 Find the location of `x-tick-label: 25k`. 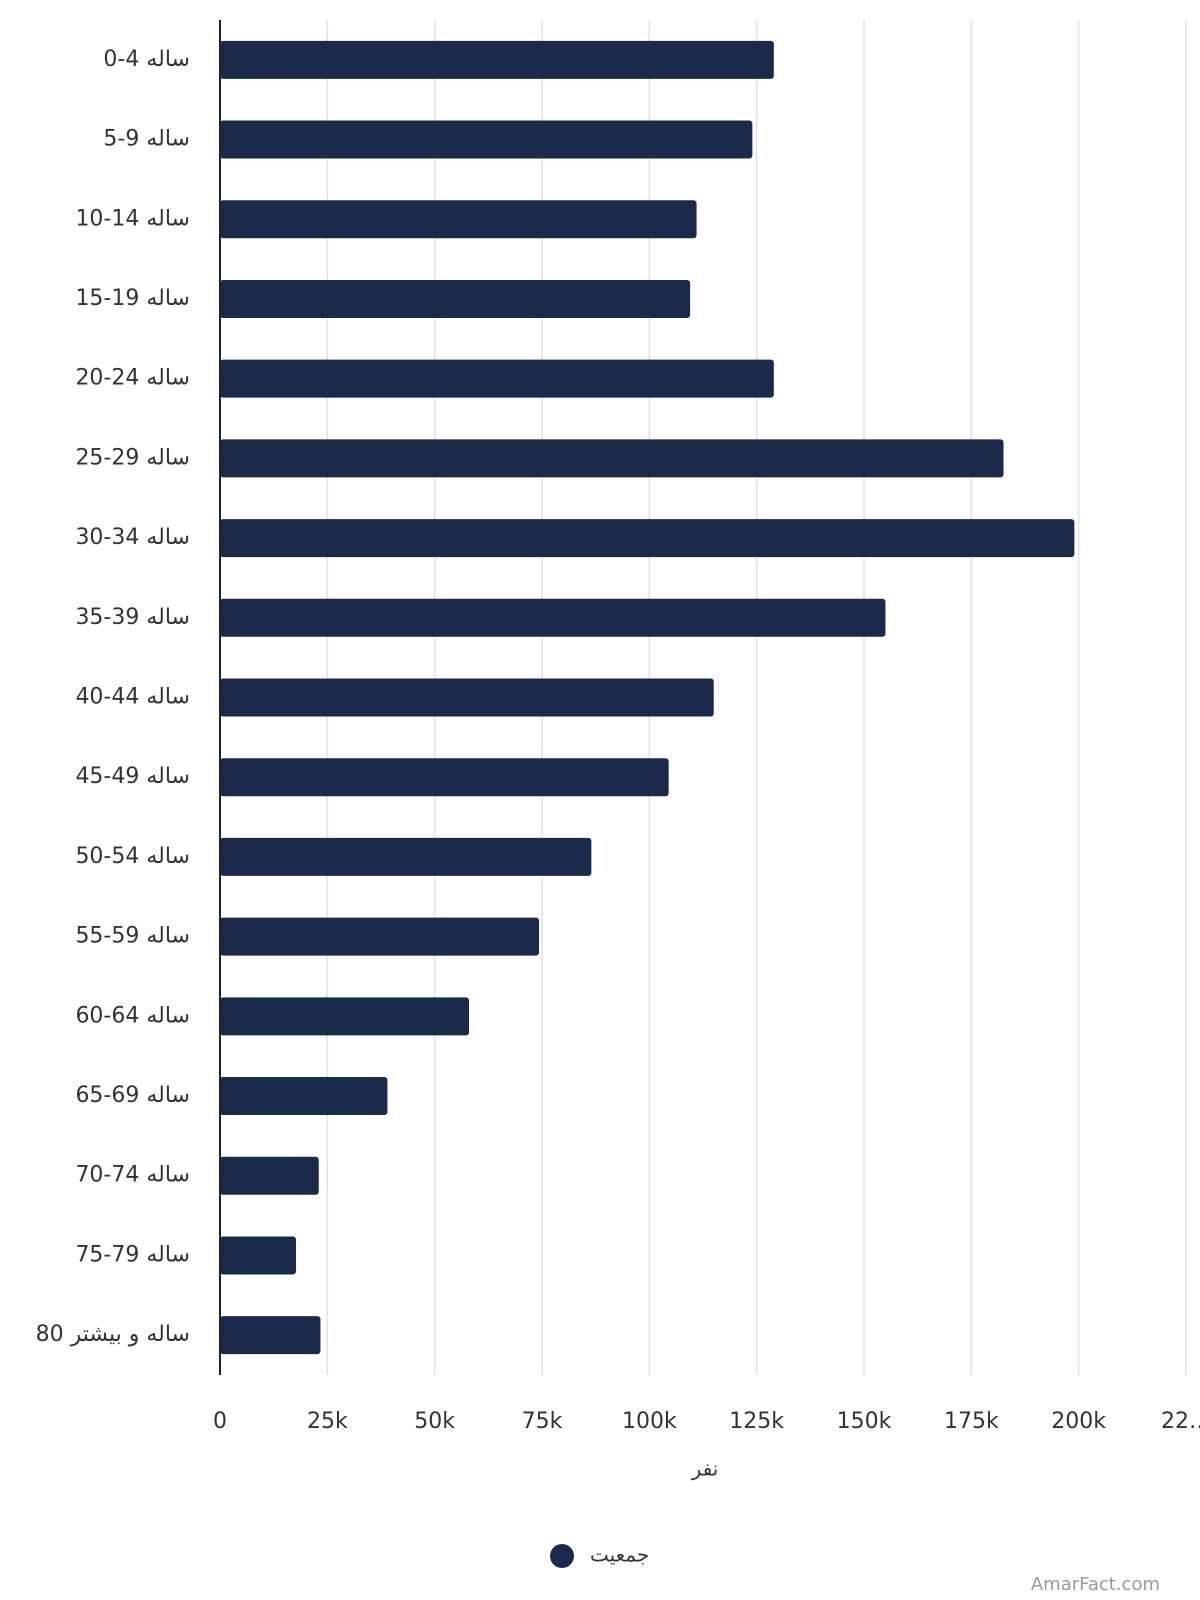

x-tick-label: 25k is located at coordinates (327, 1421).